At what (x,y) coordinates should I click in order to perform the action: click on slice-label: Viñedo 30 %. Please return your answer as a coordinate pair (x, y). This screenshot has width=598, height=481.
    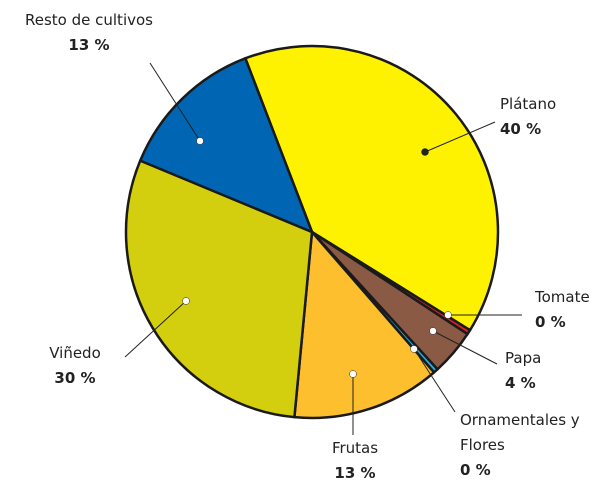
    Looking at the image, I should click on (75, 366).